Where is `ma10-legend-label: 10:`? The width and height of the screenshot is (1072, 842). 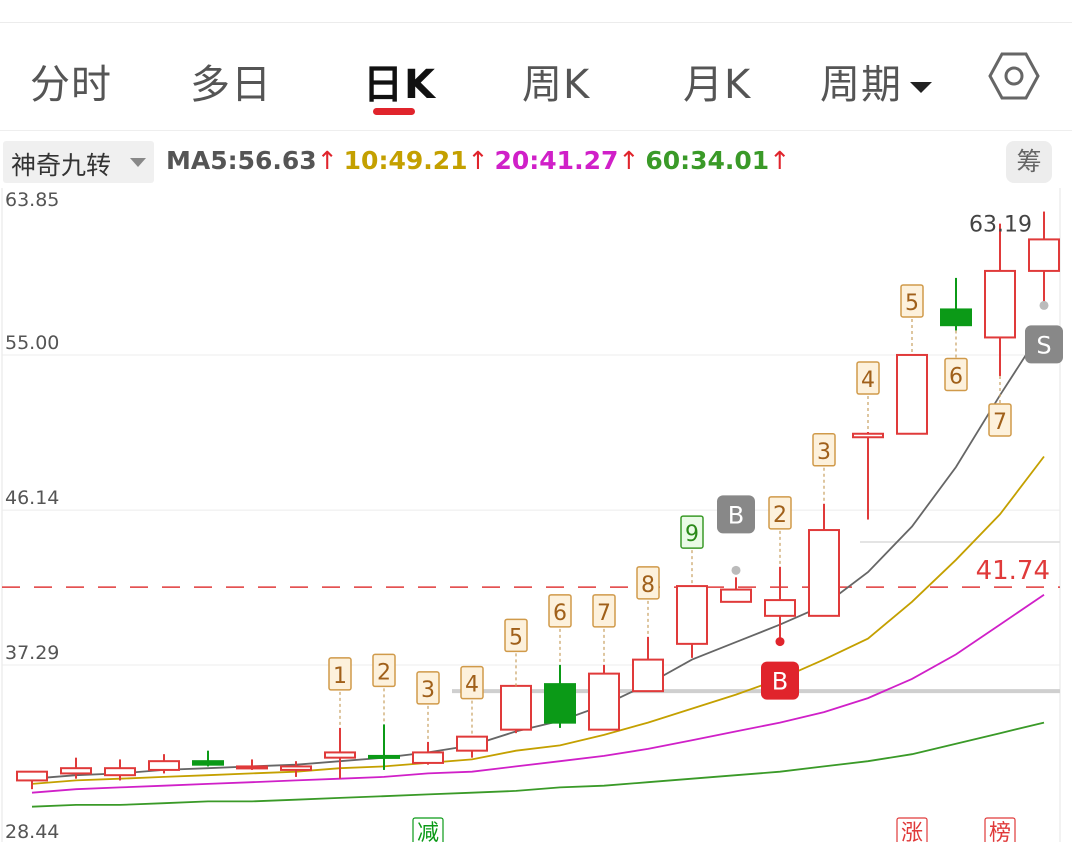
ma10-legend-label: 10: is located at coordinates (366, 160).